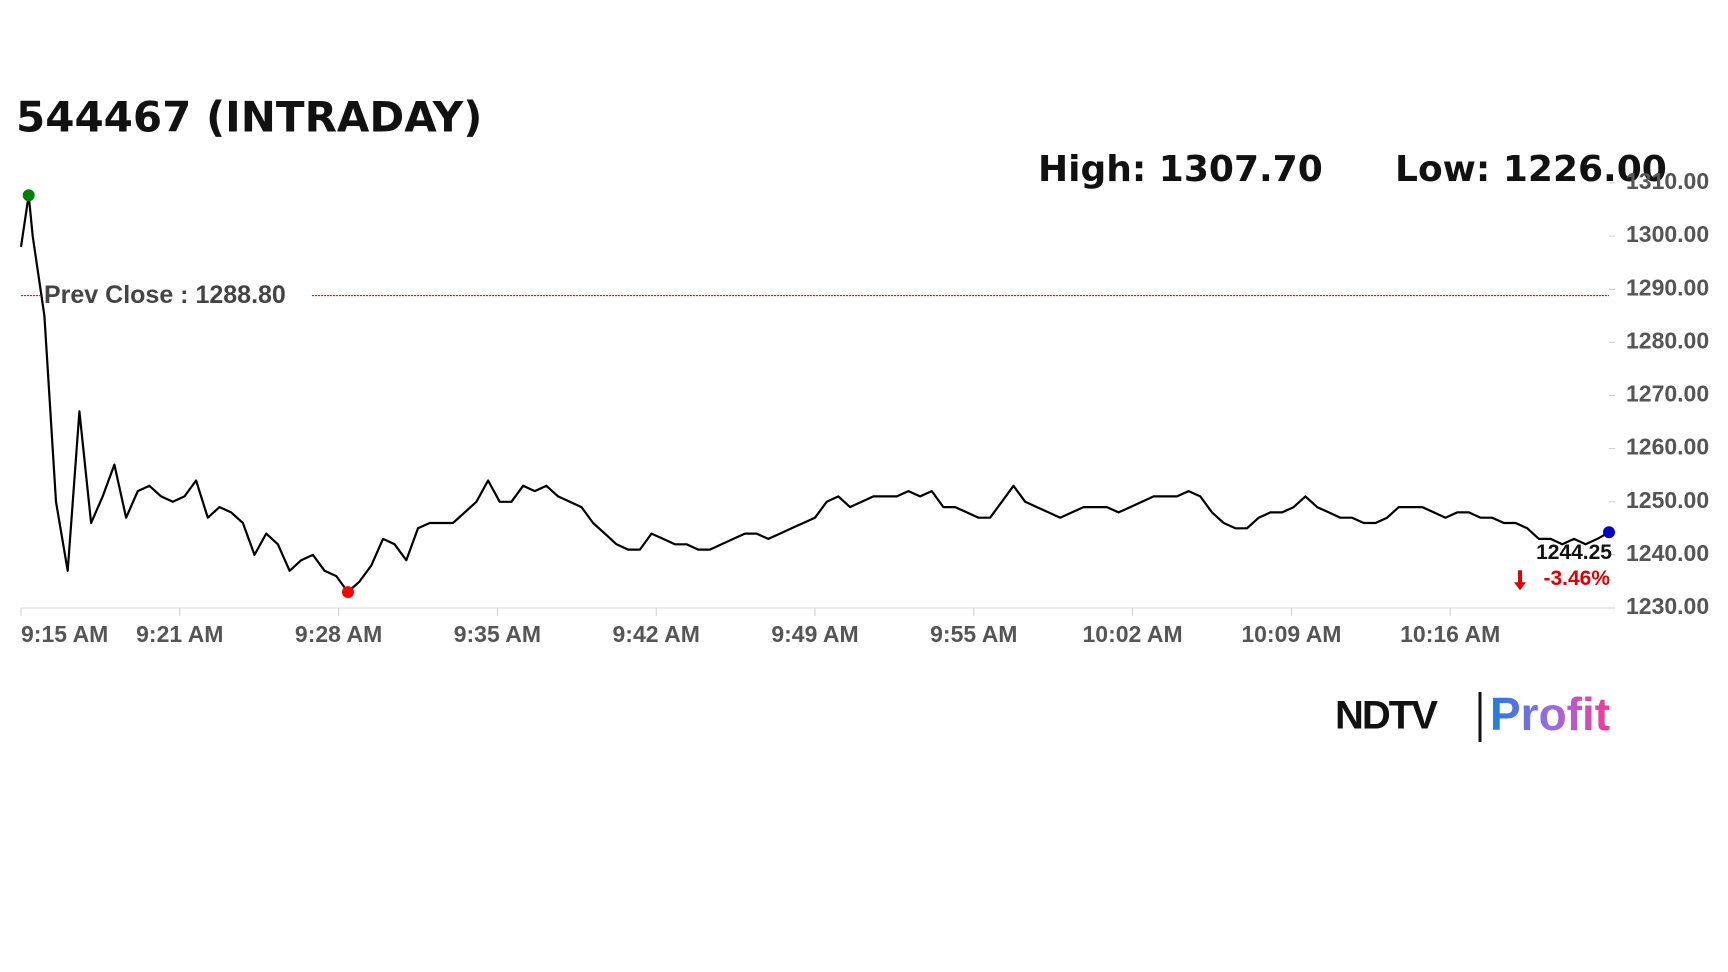 The height and width of the screenshot is (972, 1728). Describe the element at coordinates (1667, 447) in the screenshot. I see `y-tick-label: 1260.00` at that location.